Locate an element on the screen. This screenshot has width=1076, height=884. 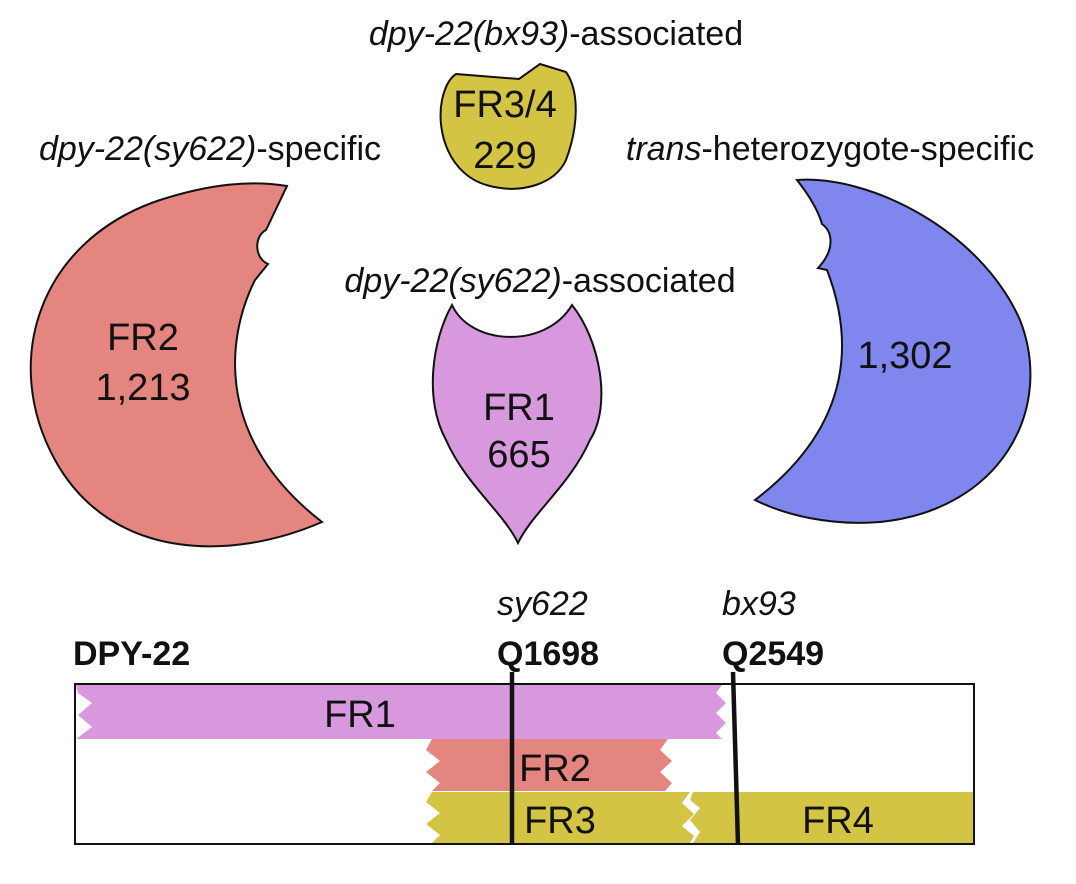
mutation-sy622-position: Q1698 is located at coordinates (548, 654).